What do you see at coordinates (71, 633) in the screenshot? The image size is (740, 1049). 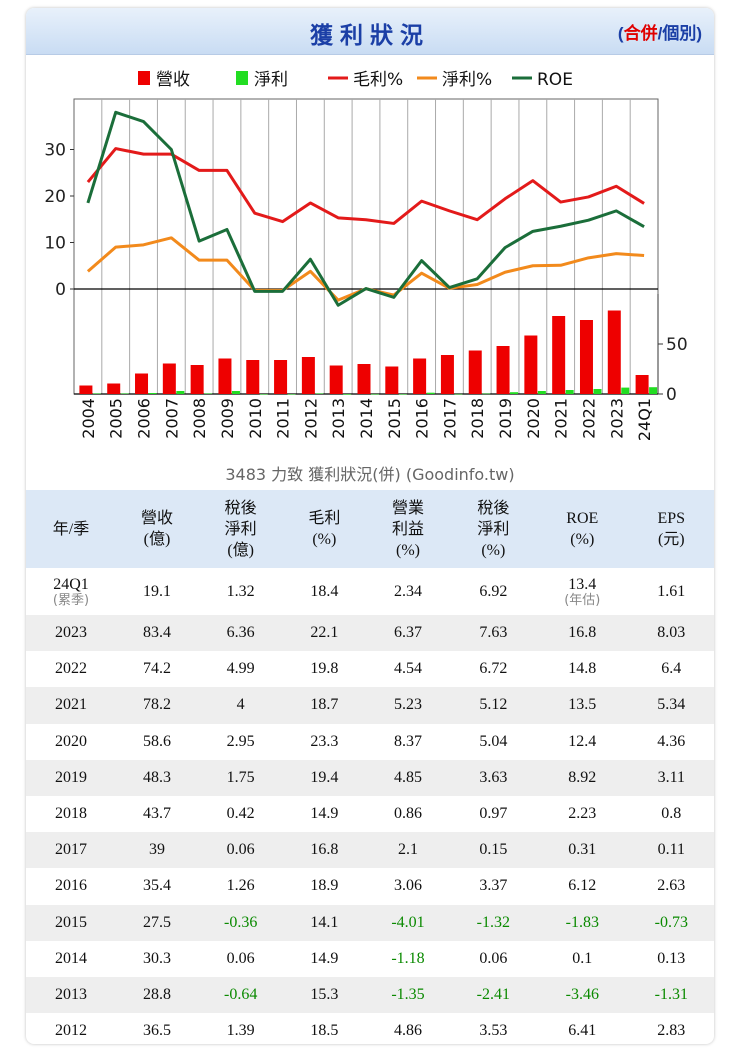 I see `cell-period: 2023` at bounding box center [71, 633].